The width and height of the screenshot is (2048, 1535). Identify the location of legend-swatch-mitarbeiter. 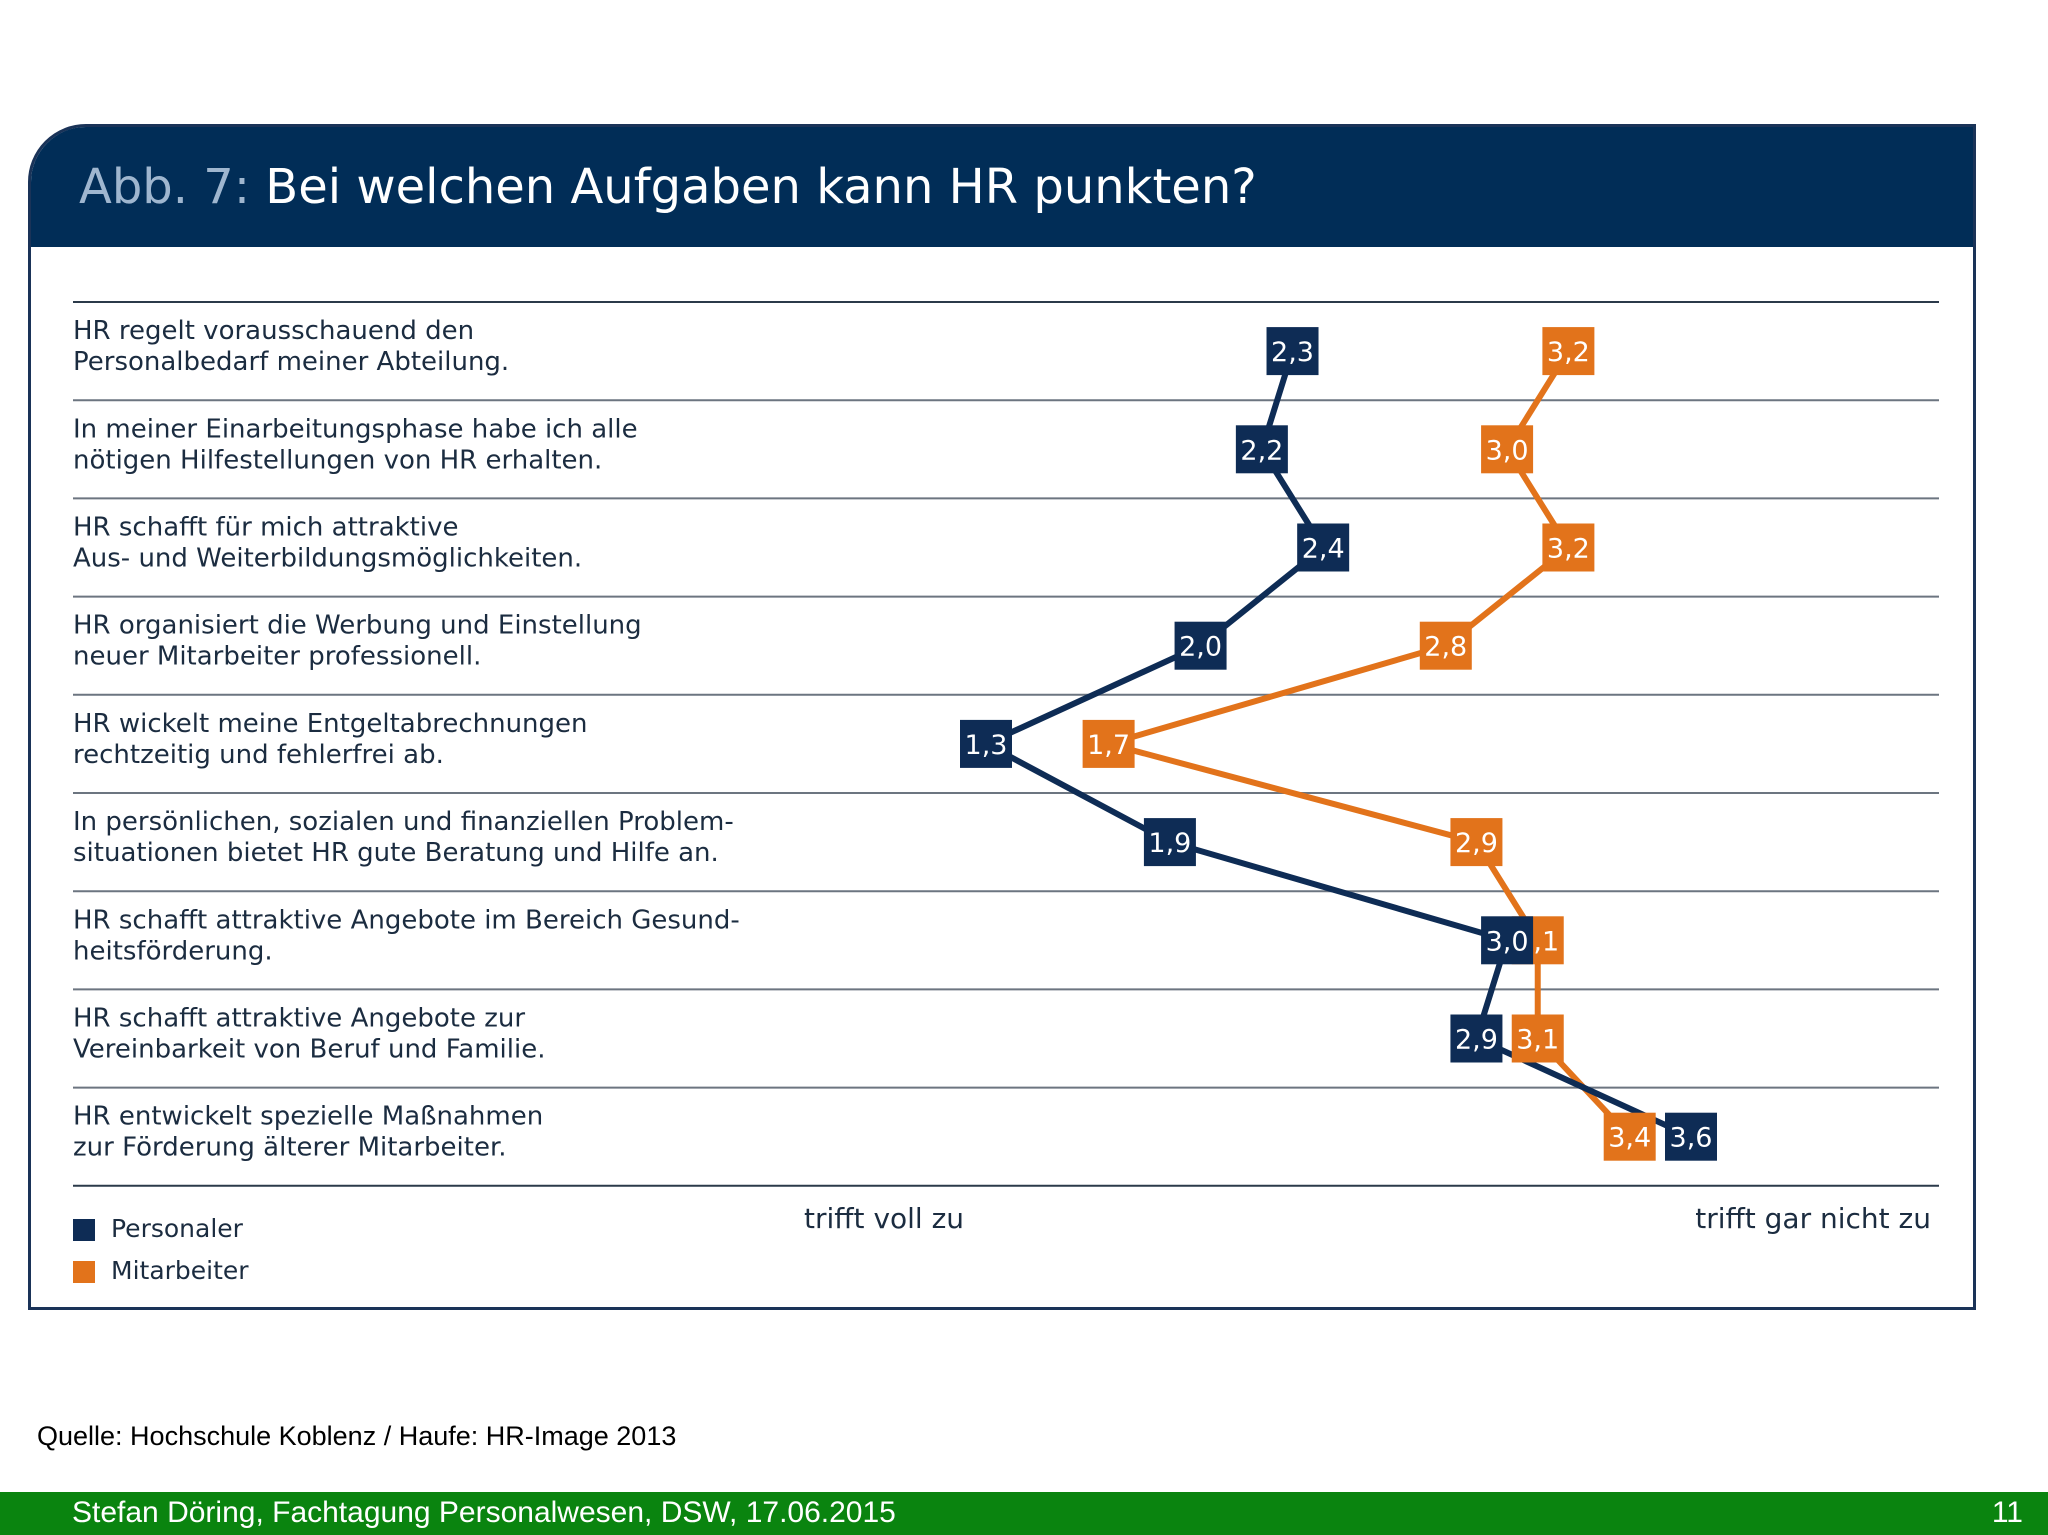
(84, 1272).